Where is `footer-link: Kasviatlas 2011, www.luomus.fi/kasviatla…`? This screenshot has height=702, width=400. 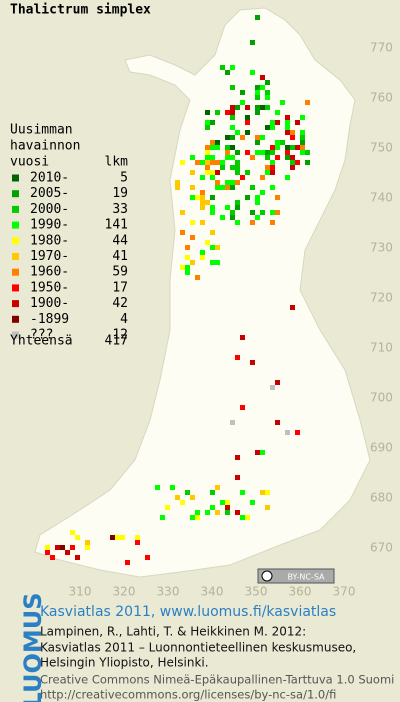
footer-link: Kasviatlas 2011, www.luomus.fi/kasviatla… is located at coordinates (188, 612).